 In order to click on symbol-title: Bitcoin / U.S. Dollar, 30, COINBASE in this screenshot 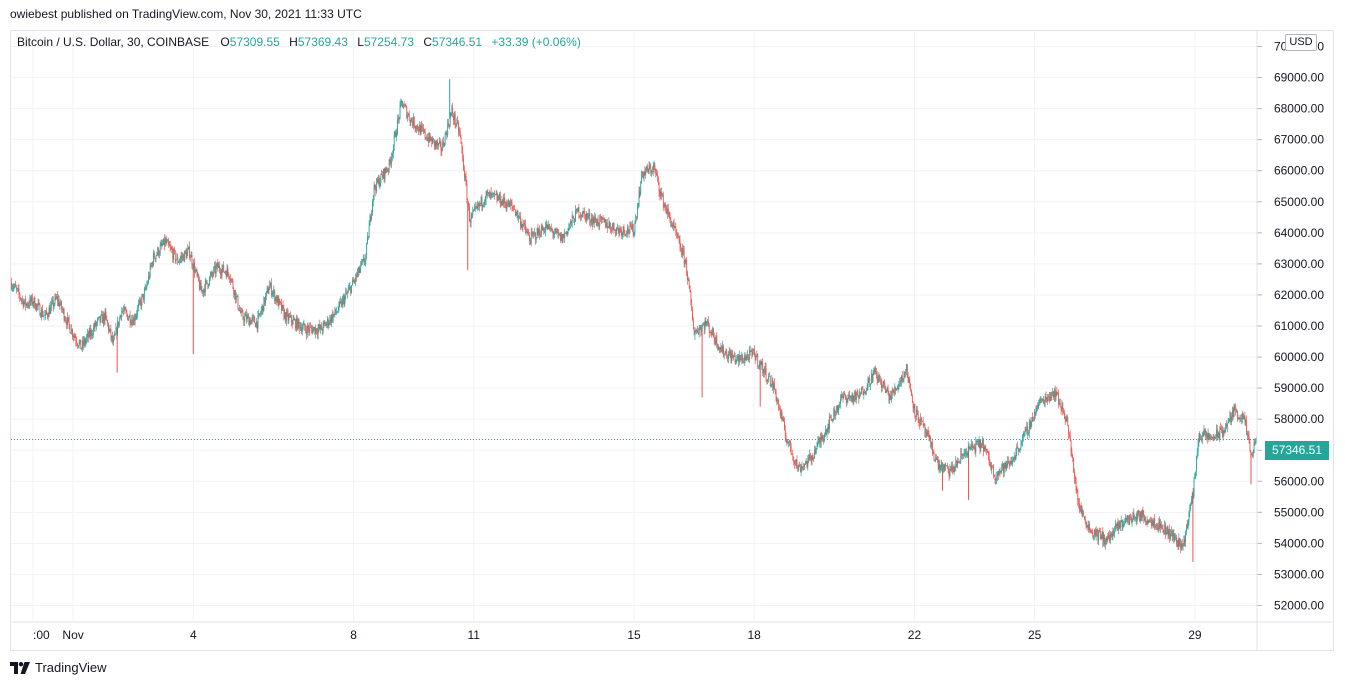, I will do `click(113, 42)`.